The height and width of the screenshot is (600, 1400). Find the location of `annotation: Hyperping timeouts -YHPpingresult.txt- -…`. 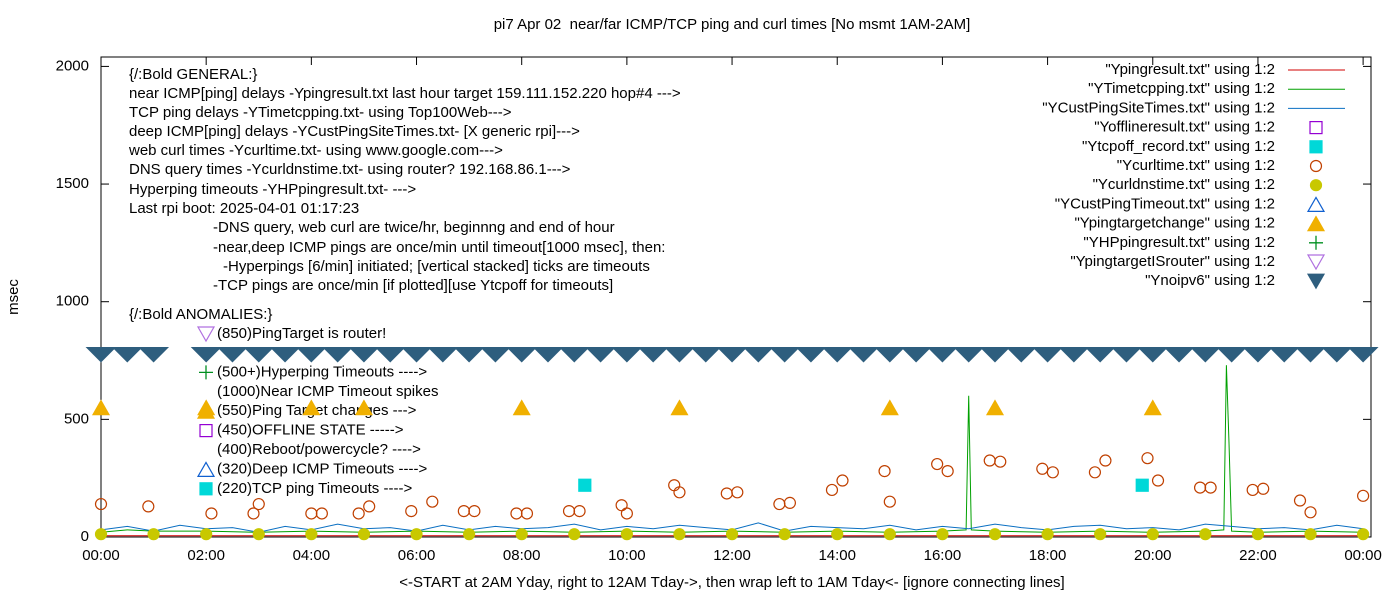

annotation: Hyperping timeouts -YHPpingresult.txt- -… is located at coordinates (272, 189).